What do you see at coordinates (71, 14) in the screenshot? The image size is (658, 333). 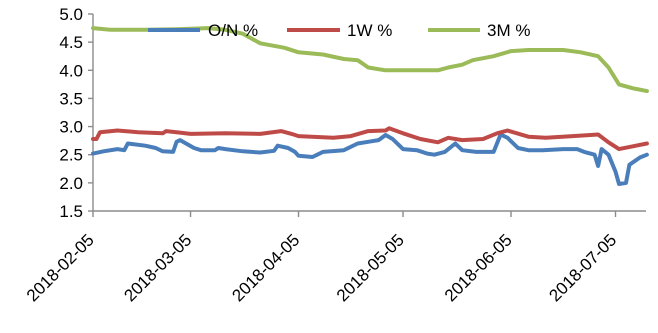 I see `y-tick-label: 5.0` at bounding box center [71, 14].